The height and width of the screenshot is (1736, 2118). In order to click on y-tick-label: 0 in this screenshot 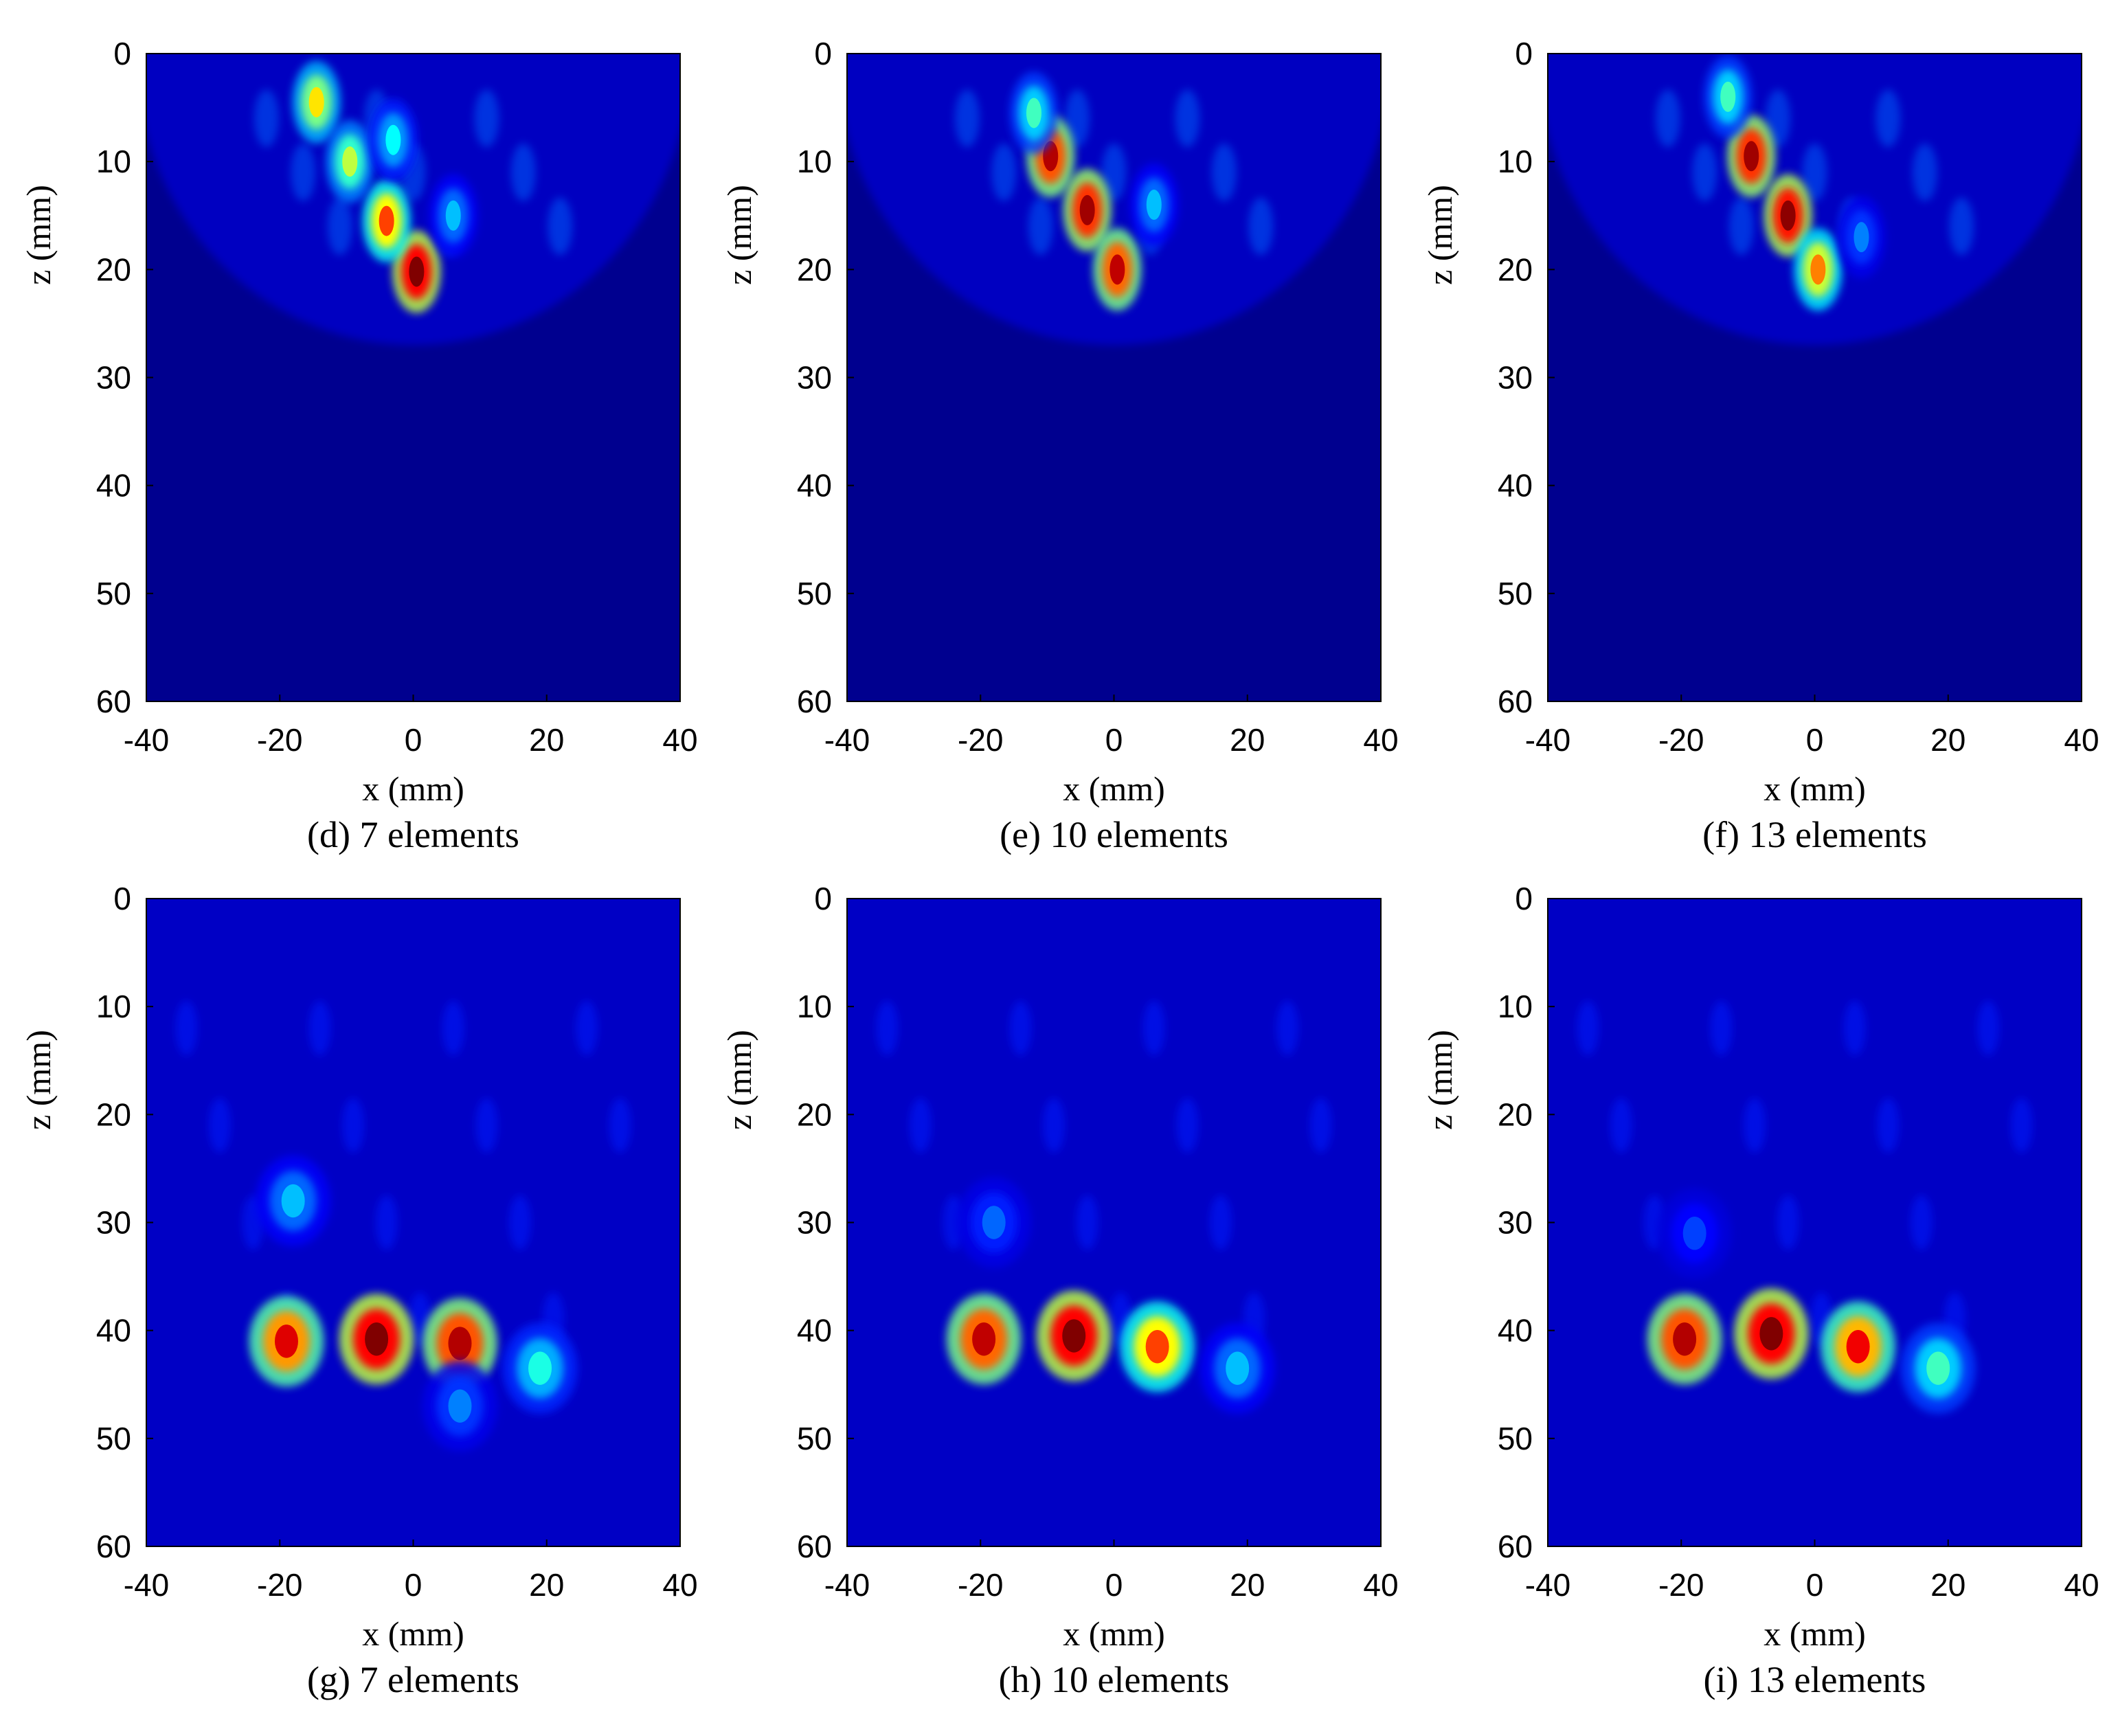, I will do `click(1524, 53)`.